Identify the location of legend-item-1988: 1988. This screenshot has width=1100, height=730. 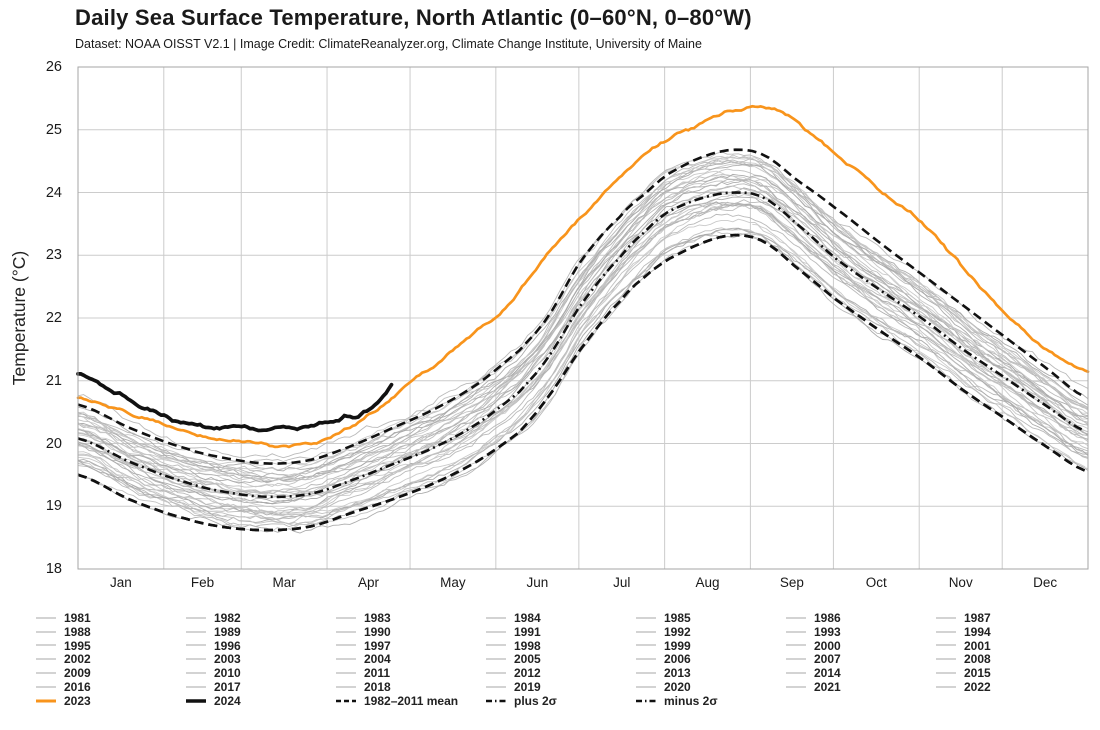
(111, 632).